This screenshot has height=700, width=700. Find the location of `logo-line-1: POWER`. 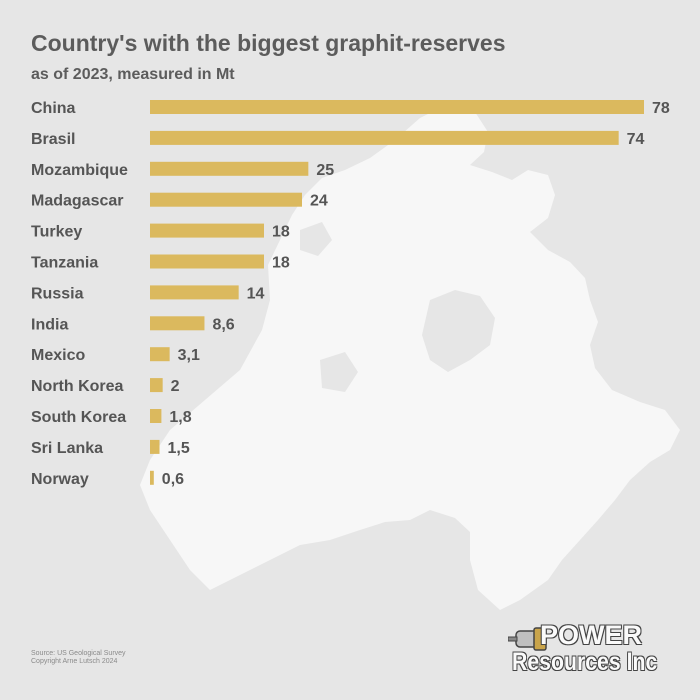

logo-line-1: POWER is located at coordinates (591, 635).